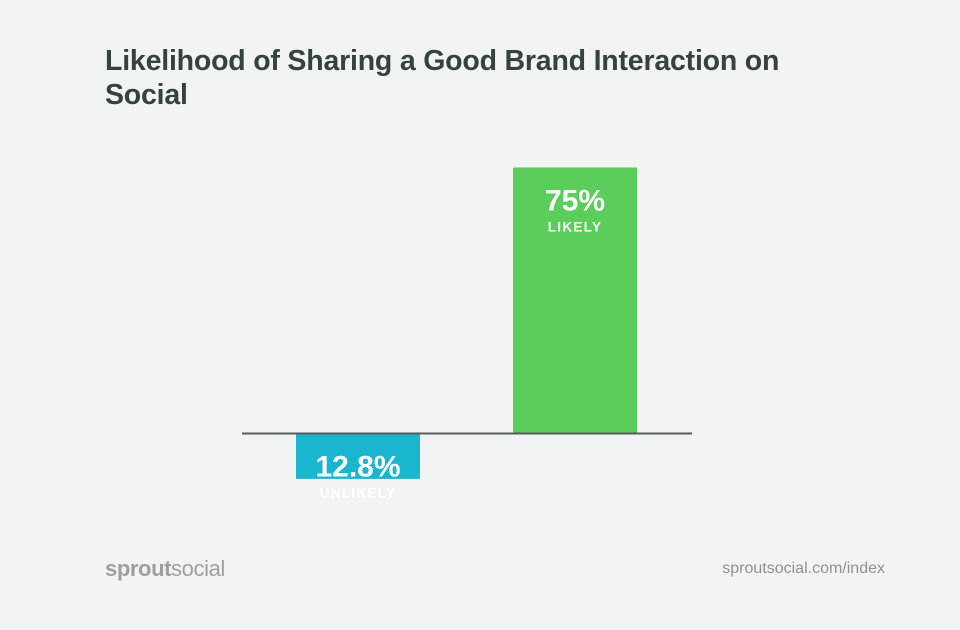  What do you see at coordinates (138, 568) in the screenshot?
I see `brand-logo-bold: sprout` at bounding box center [138, 568].